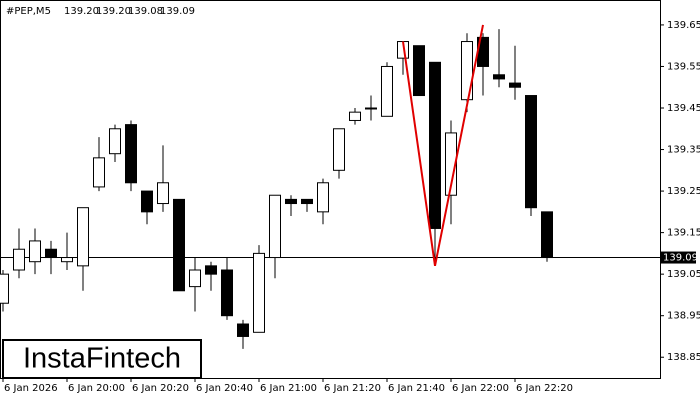  Describe the element at coordinates (28, 11) in the screenshot. I see `symbol: #PEP,M5` at that location.